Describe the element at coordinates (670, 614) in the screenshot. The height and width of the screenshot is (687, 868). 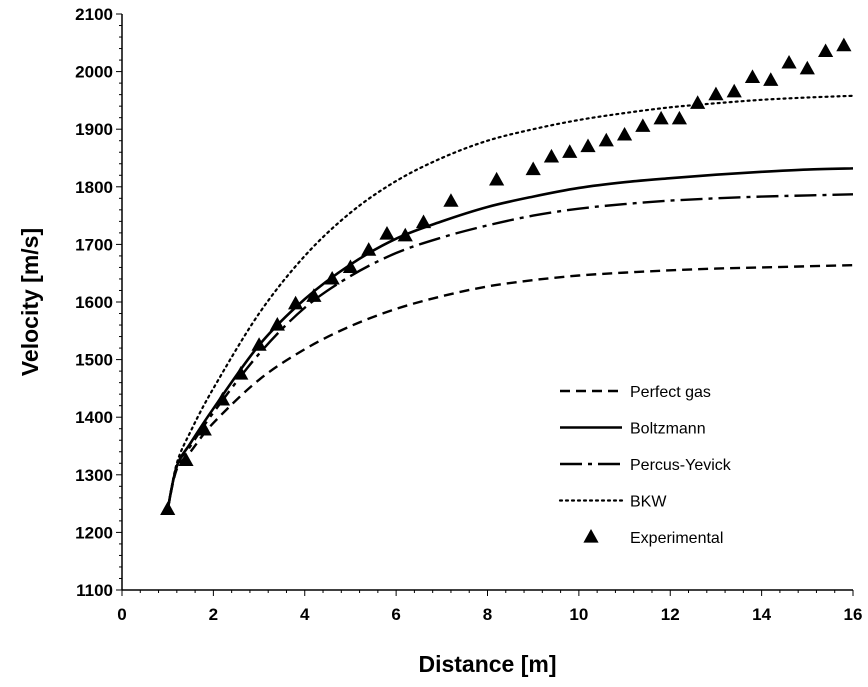
I see `x-tick-label: 12` at that location.